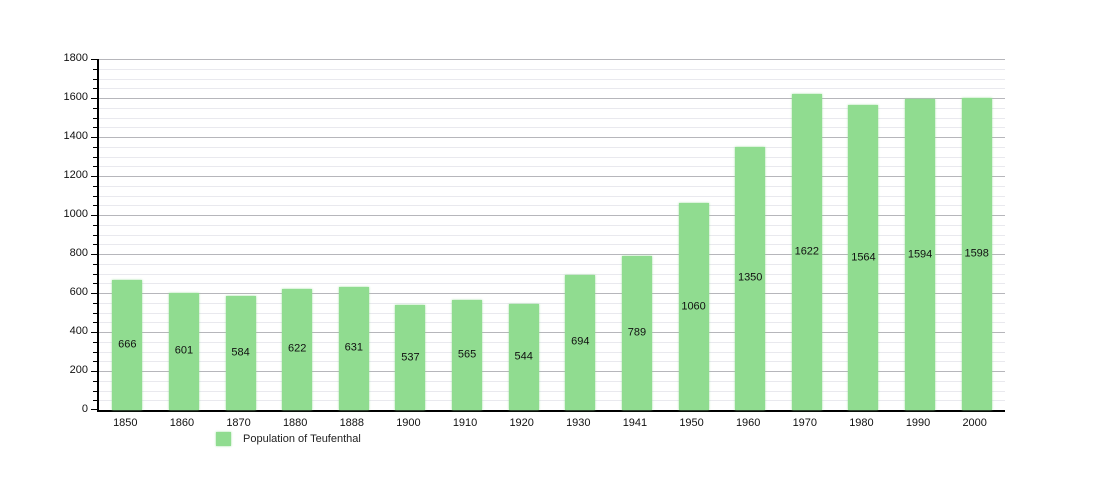  I want to click on x-axis-label: 1870, so click(238, 423).